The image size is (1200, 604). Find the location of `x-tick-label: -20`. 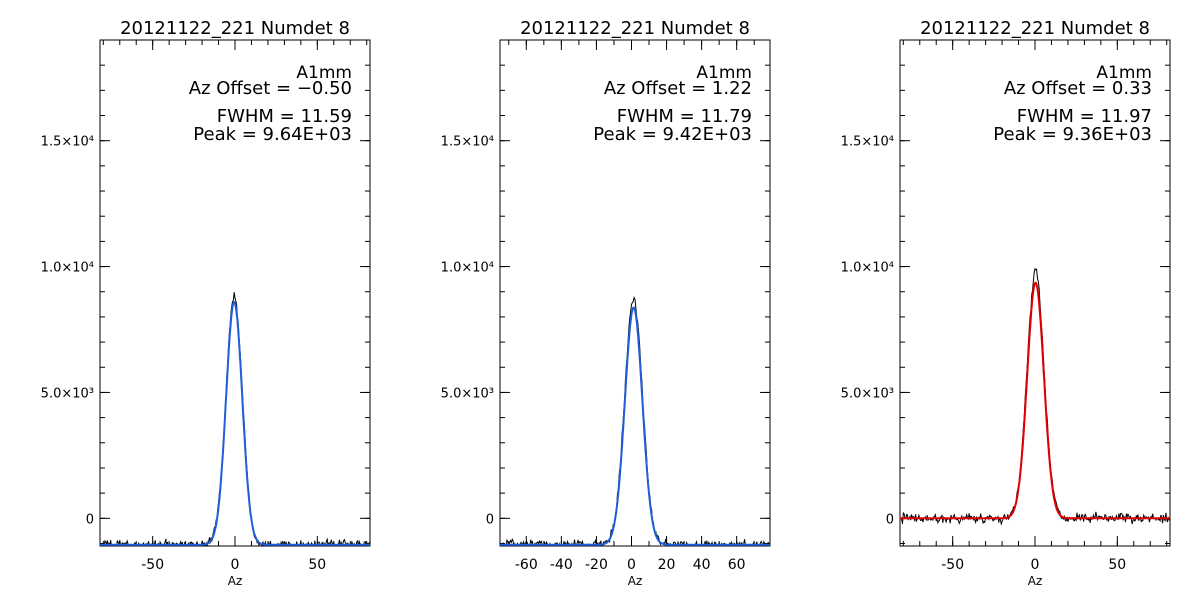

x-tick-label: -20 is located at coordinates (596, 565).